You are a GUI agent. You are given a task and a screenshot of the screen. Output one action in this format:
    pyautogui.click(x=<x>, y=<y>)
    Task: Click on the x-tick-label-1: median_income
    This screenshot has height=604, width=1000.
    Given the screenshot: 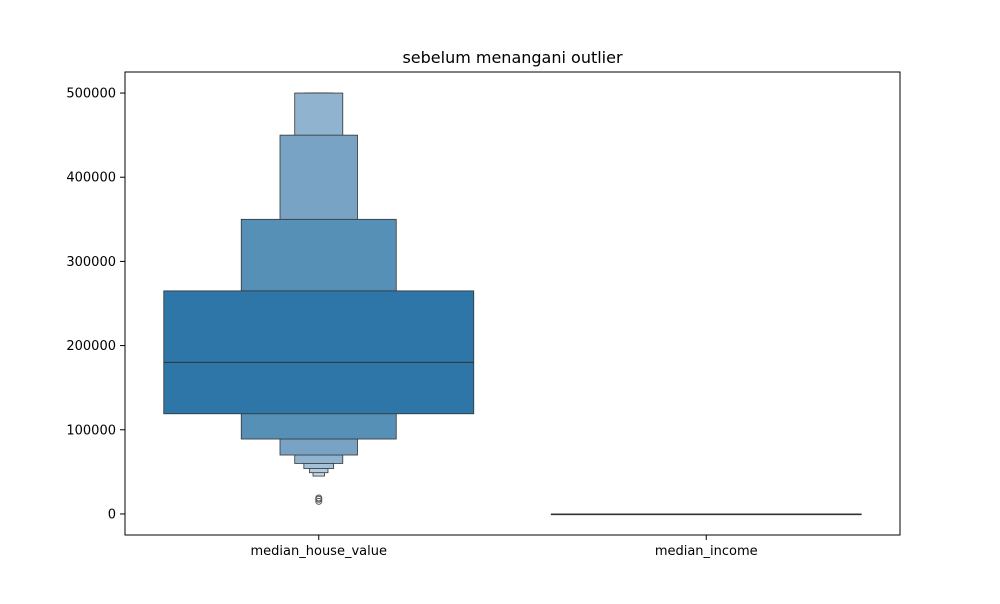 What is the action you would take?
    pyautogui.click(x=706, y=551)
    